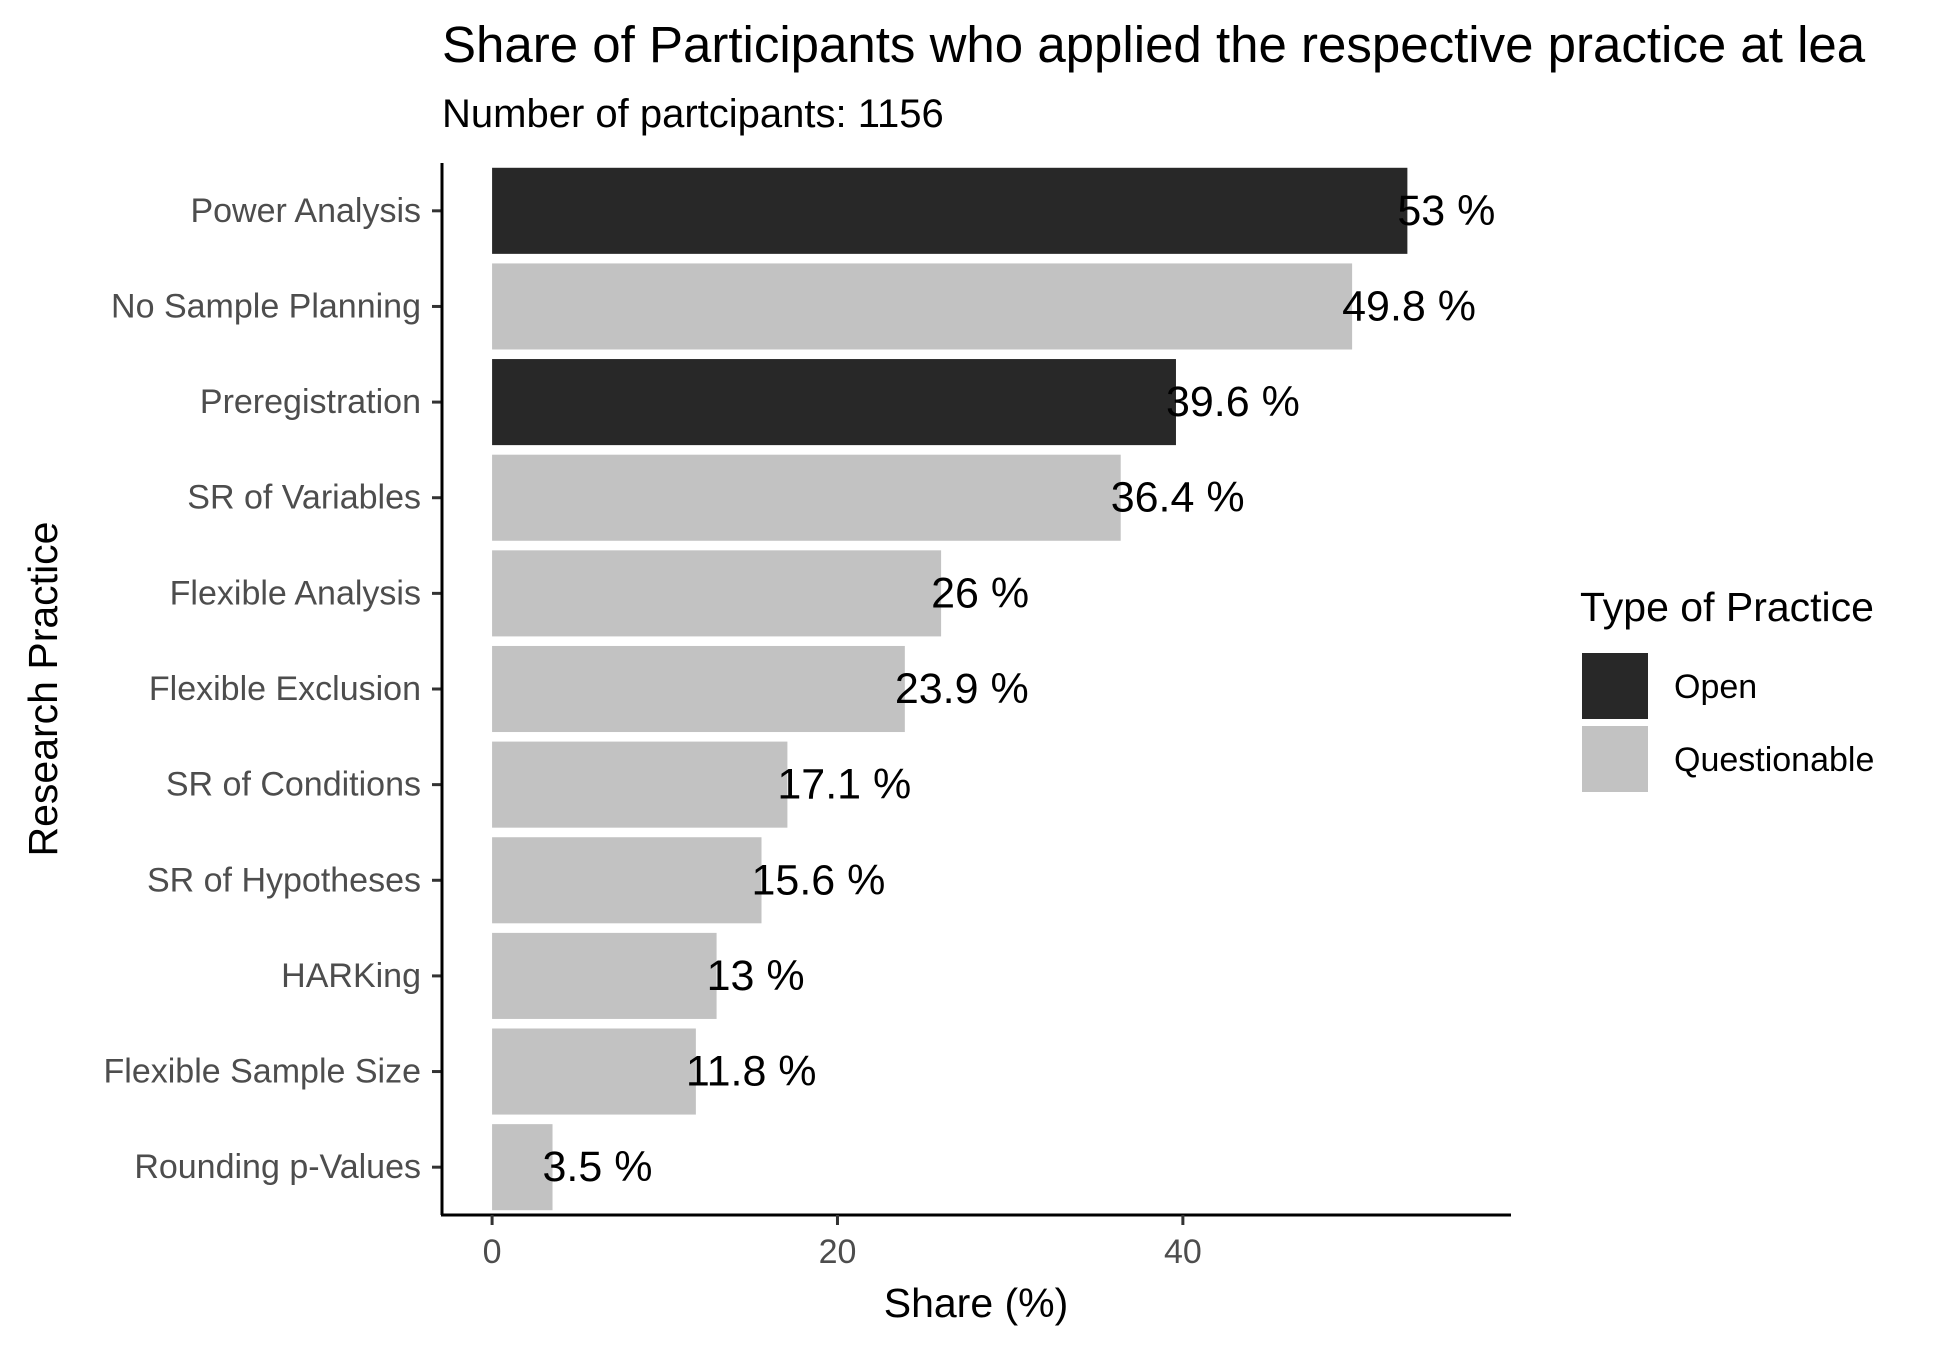 The width and height of the screenshot is (1950, 1350). I want to click on category-label-flexible-analysis: Flexible Analysis, so click(295, 593).